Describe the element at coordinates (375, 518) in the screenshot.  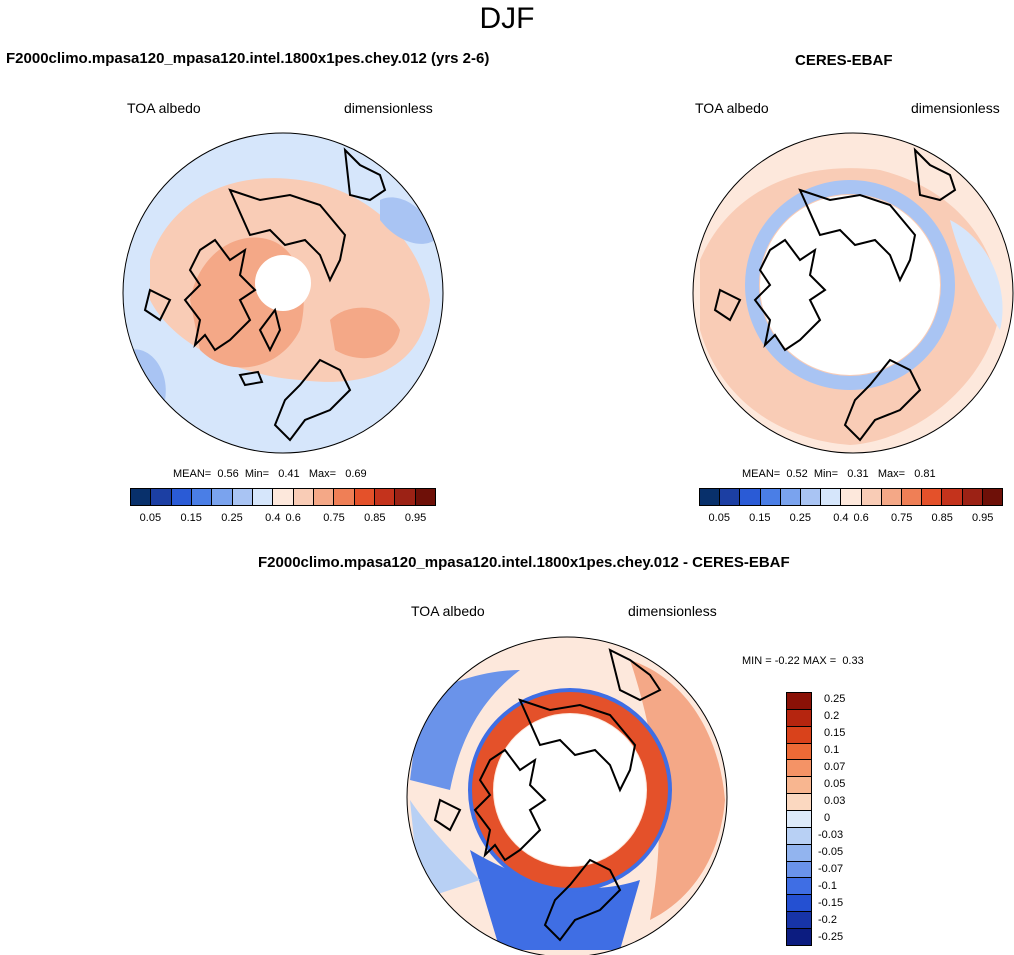
I see `model-colorbar-tick-label: 0.85` at that location.